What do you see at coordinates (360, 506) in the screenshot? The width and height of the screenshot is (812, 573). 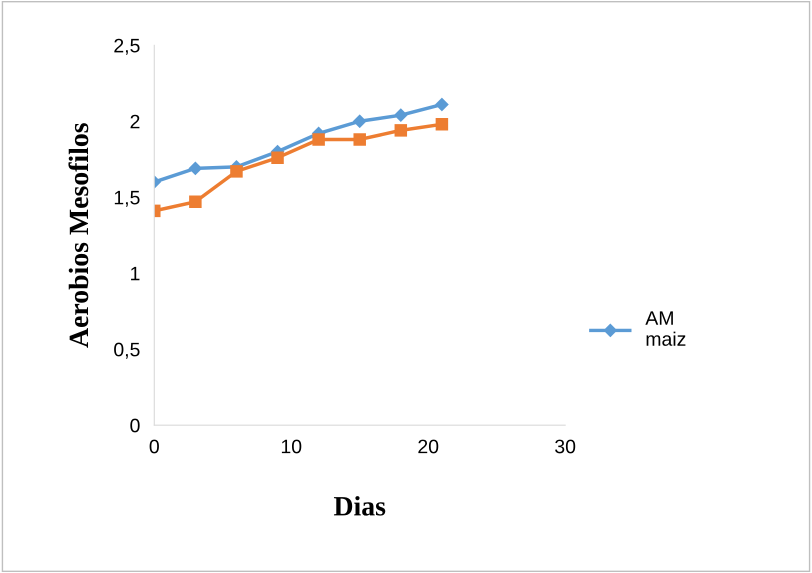 I see `x-axis-title: Dias` at bounding box center [360, 506].